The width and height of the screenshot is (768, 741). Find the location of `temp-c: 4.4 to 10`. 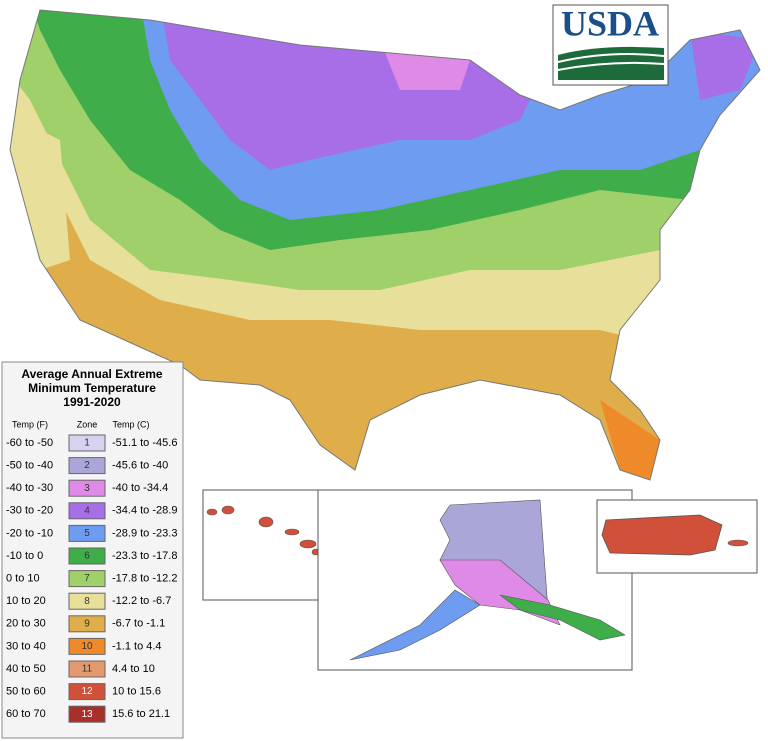

temp-c: 4.4 to 10 is located at coordinates (133, 669).